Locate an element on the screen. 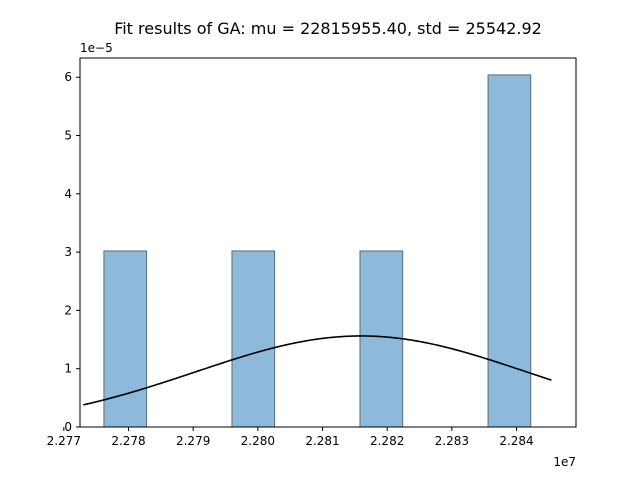 This screenshot has height=480, width=640. x-axis-multiplier: 1e7 is located at coordinates (564, 462).